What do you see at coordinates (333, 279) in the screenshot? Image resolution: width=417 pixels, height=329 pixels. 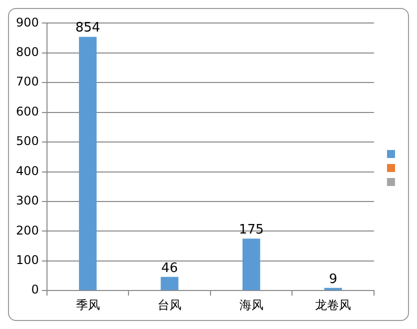 I see `data-label: 9` at bounding box center [333, 279].